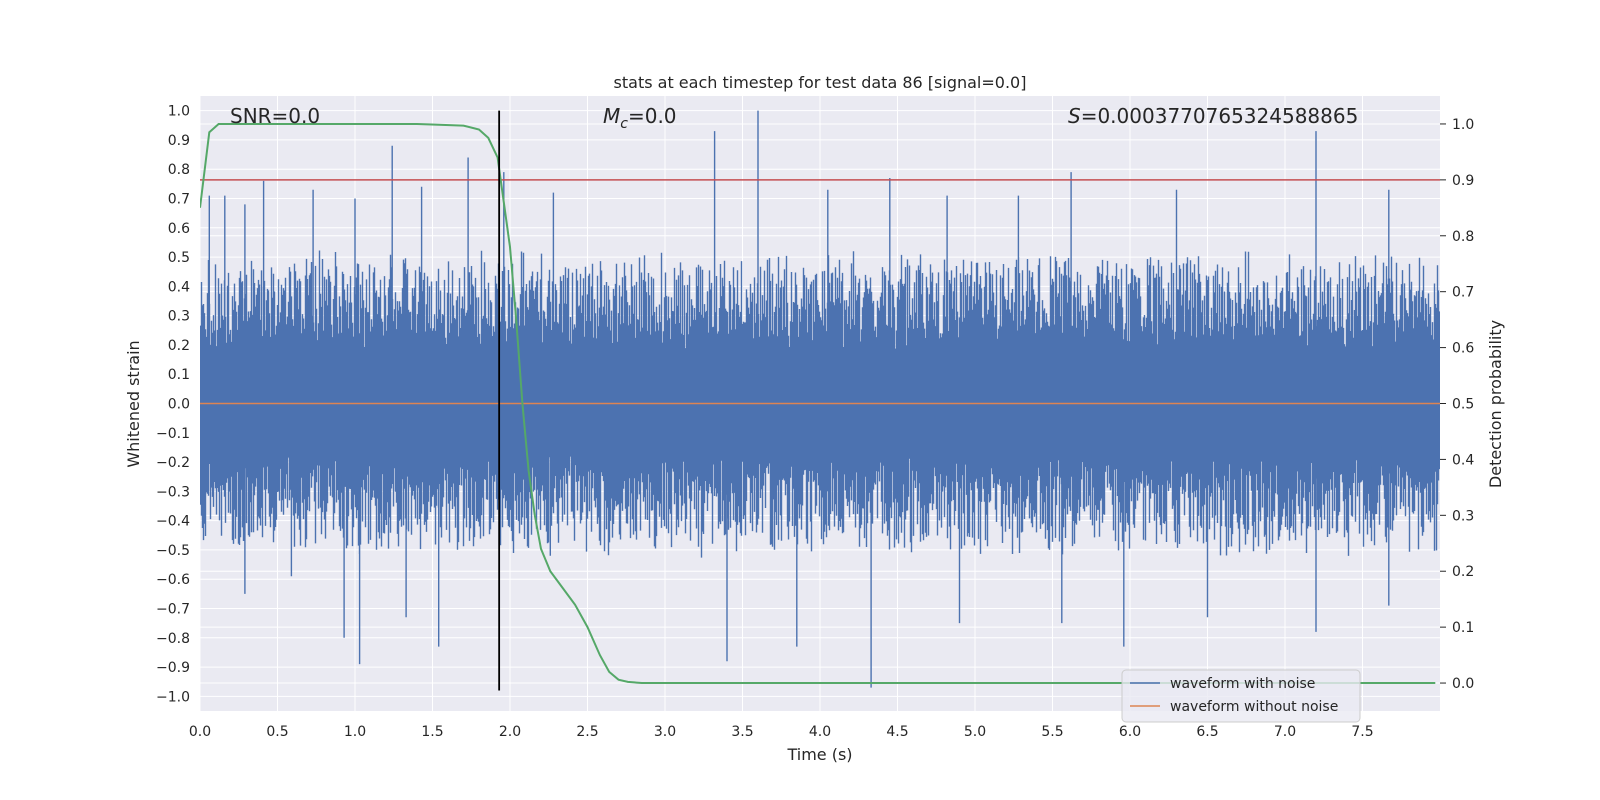 The height and width of the screenshot is (800, 1600). What do you see at coordinates (173, 551) in the screenshot?
I see `y-tick-label: −0.5` at bounding box center [173, 551].